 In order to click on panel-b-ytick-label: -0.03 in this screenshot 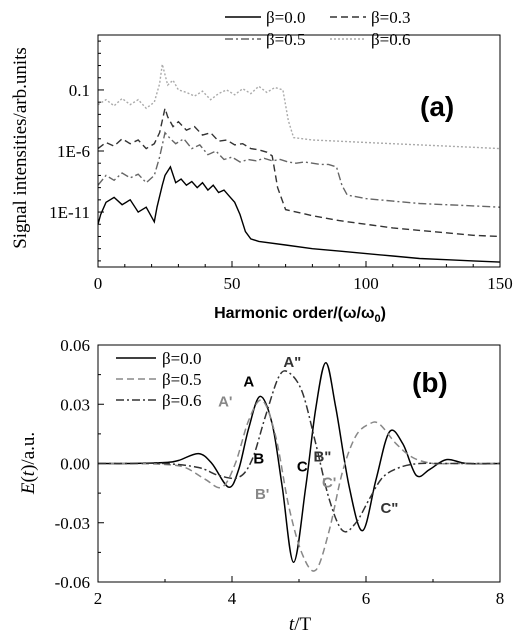, I will do `click(72, 523)`.